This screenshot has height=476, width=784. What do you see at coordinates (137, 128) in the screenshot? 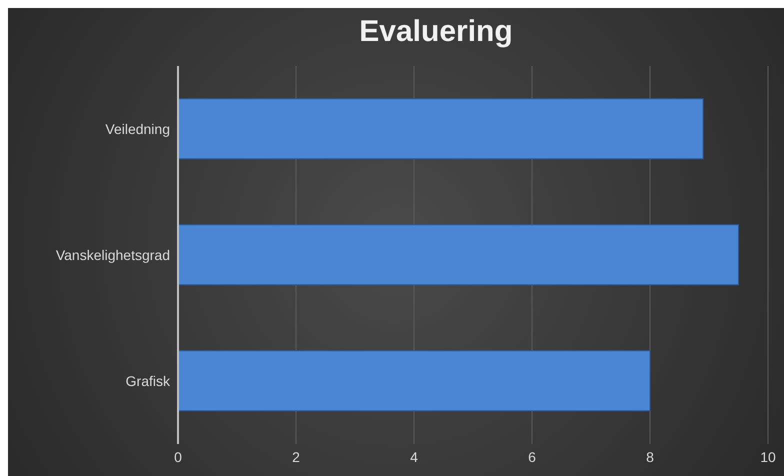
I see `y-tick-label: Veiledning` at bounding box center [137, 128].